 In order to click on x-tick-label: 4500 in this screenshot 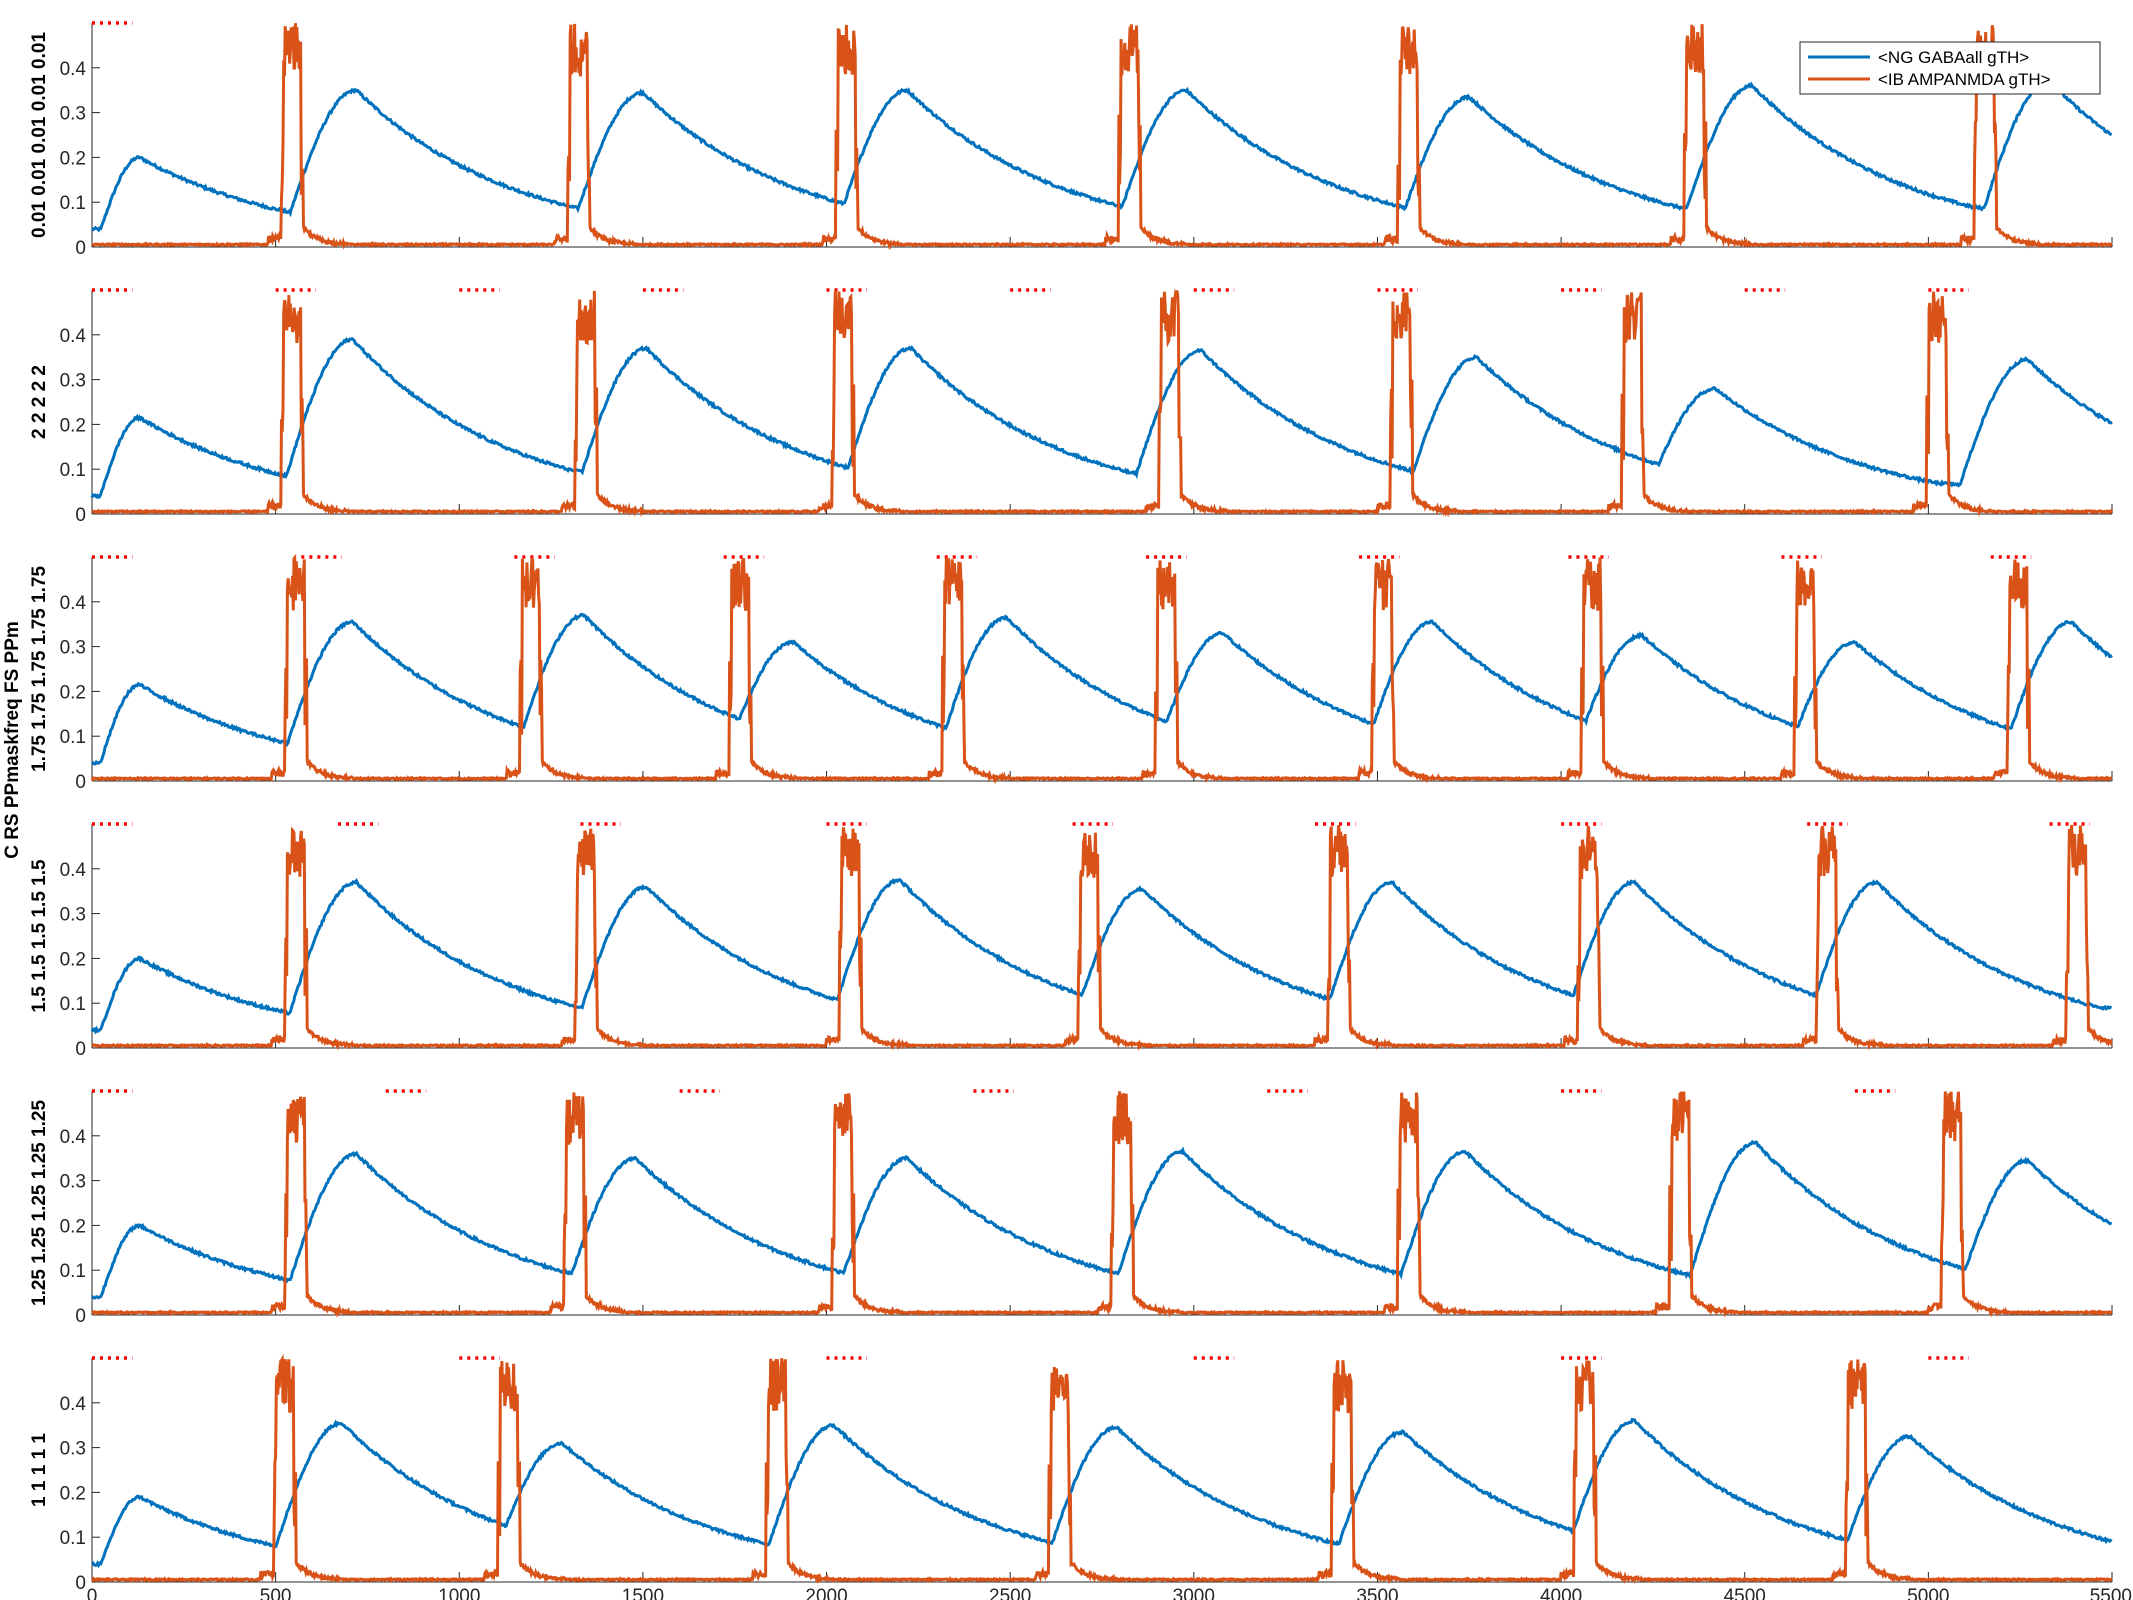, I will do `click(1745, 1593)`.